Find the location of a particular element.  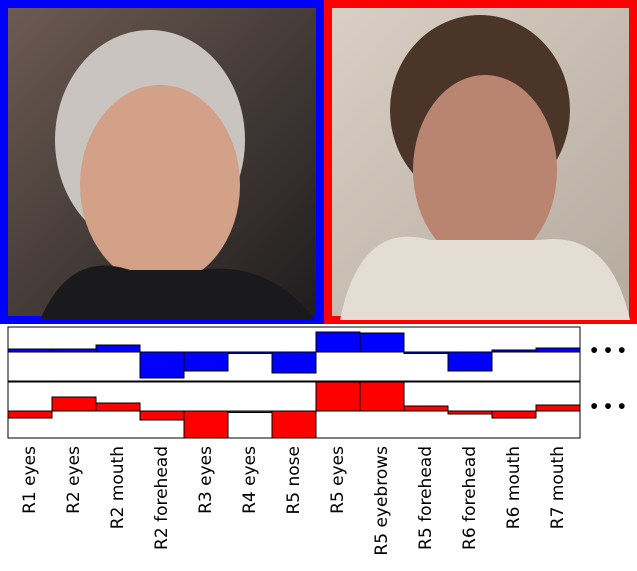

x-tick-label: R3 eyes is located at coordinates (206, 480).